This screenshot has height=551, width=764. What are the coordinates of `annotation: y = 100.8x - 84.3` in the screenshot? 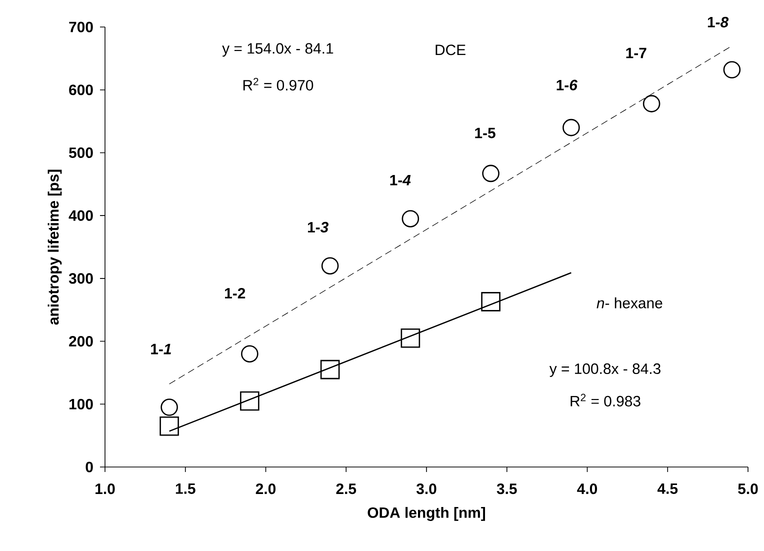 It's located at (604, 370).